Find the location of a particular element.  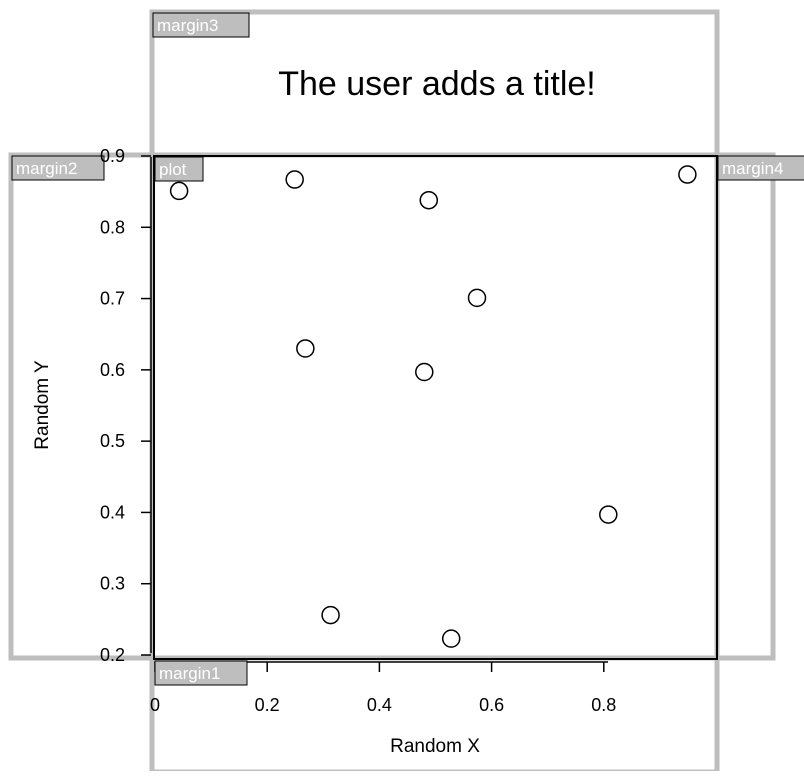

y-tick-label: 0.3 is located at coordinates (112, 584).